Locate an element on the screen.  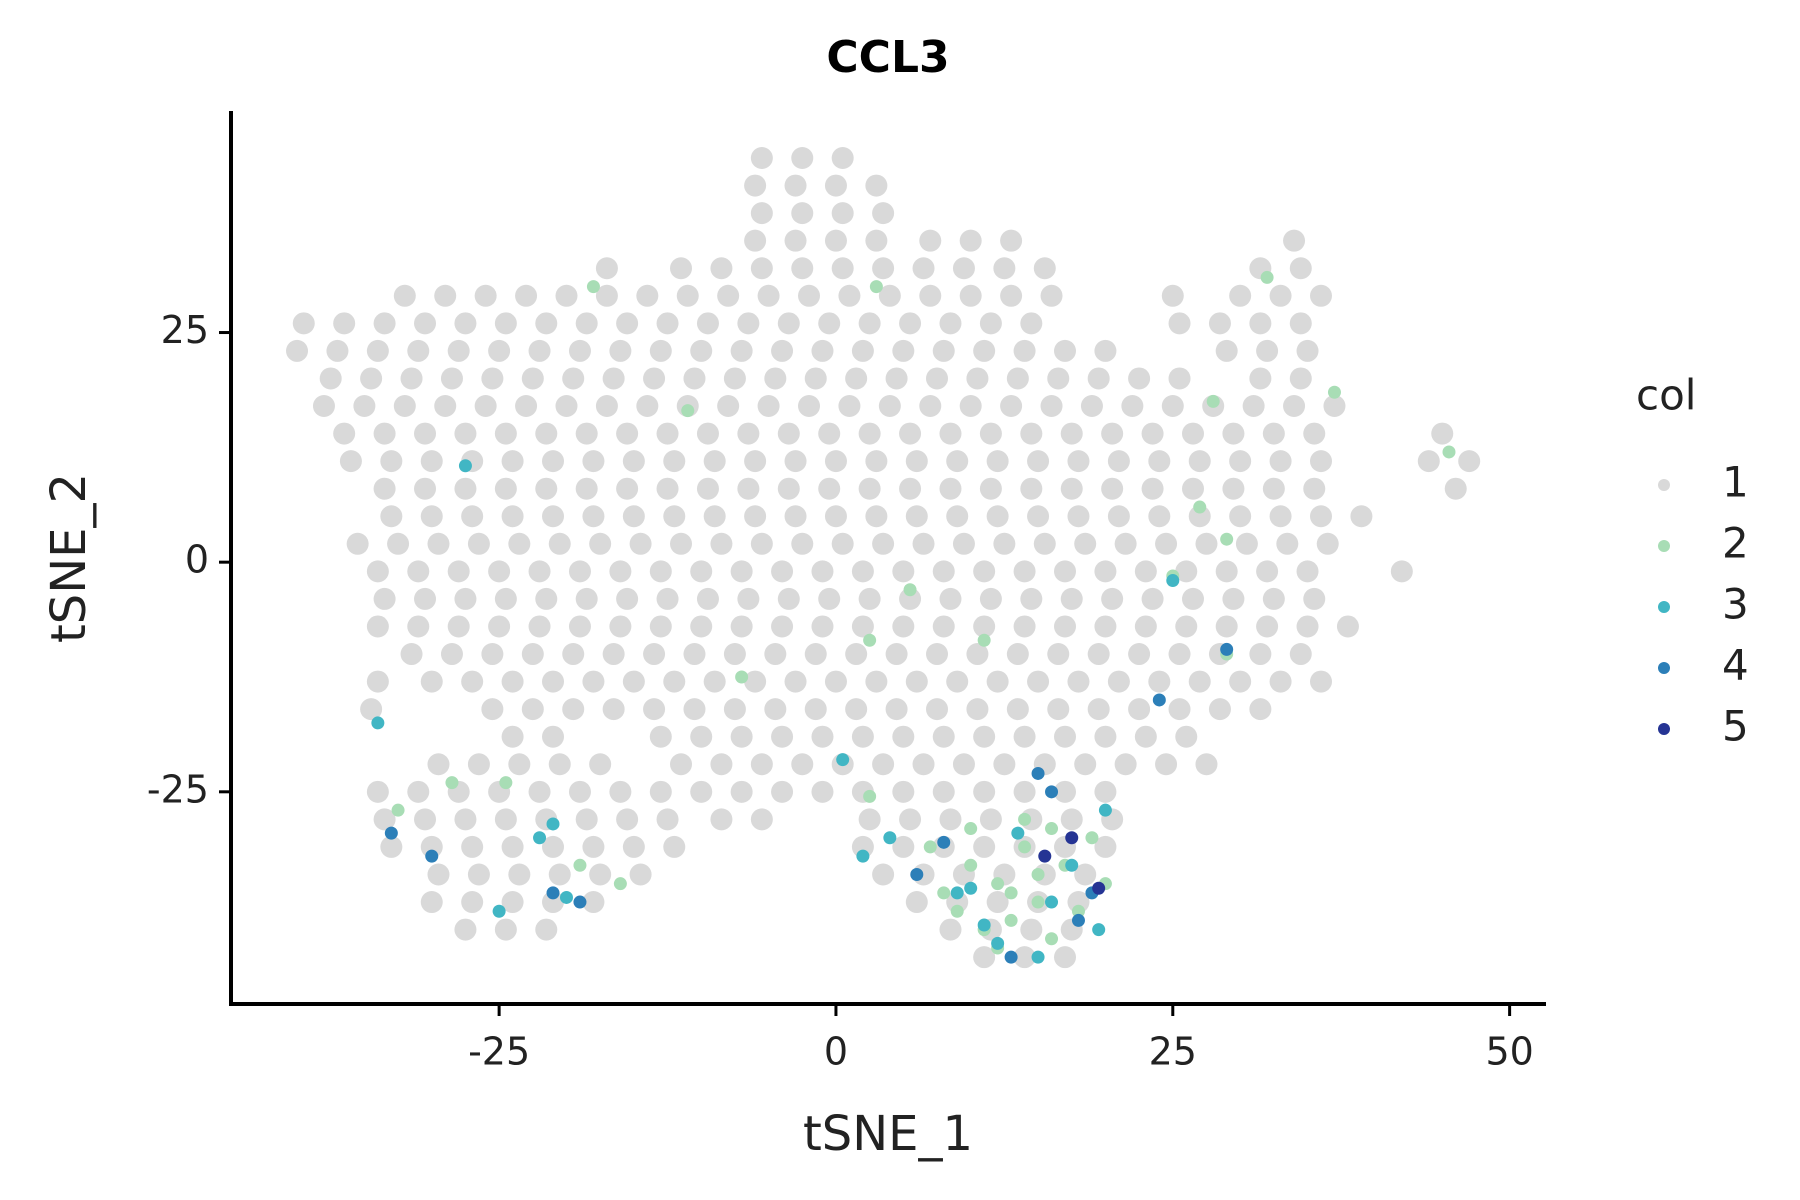
x-tick-label: 0 is located at coordinates (836, 1052).